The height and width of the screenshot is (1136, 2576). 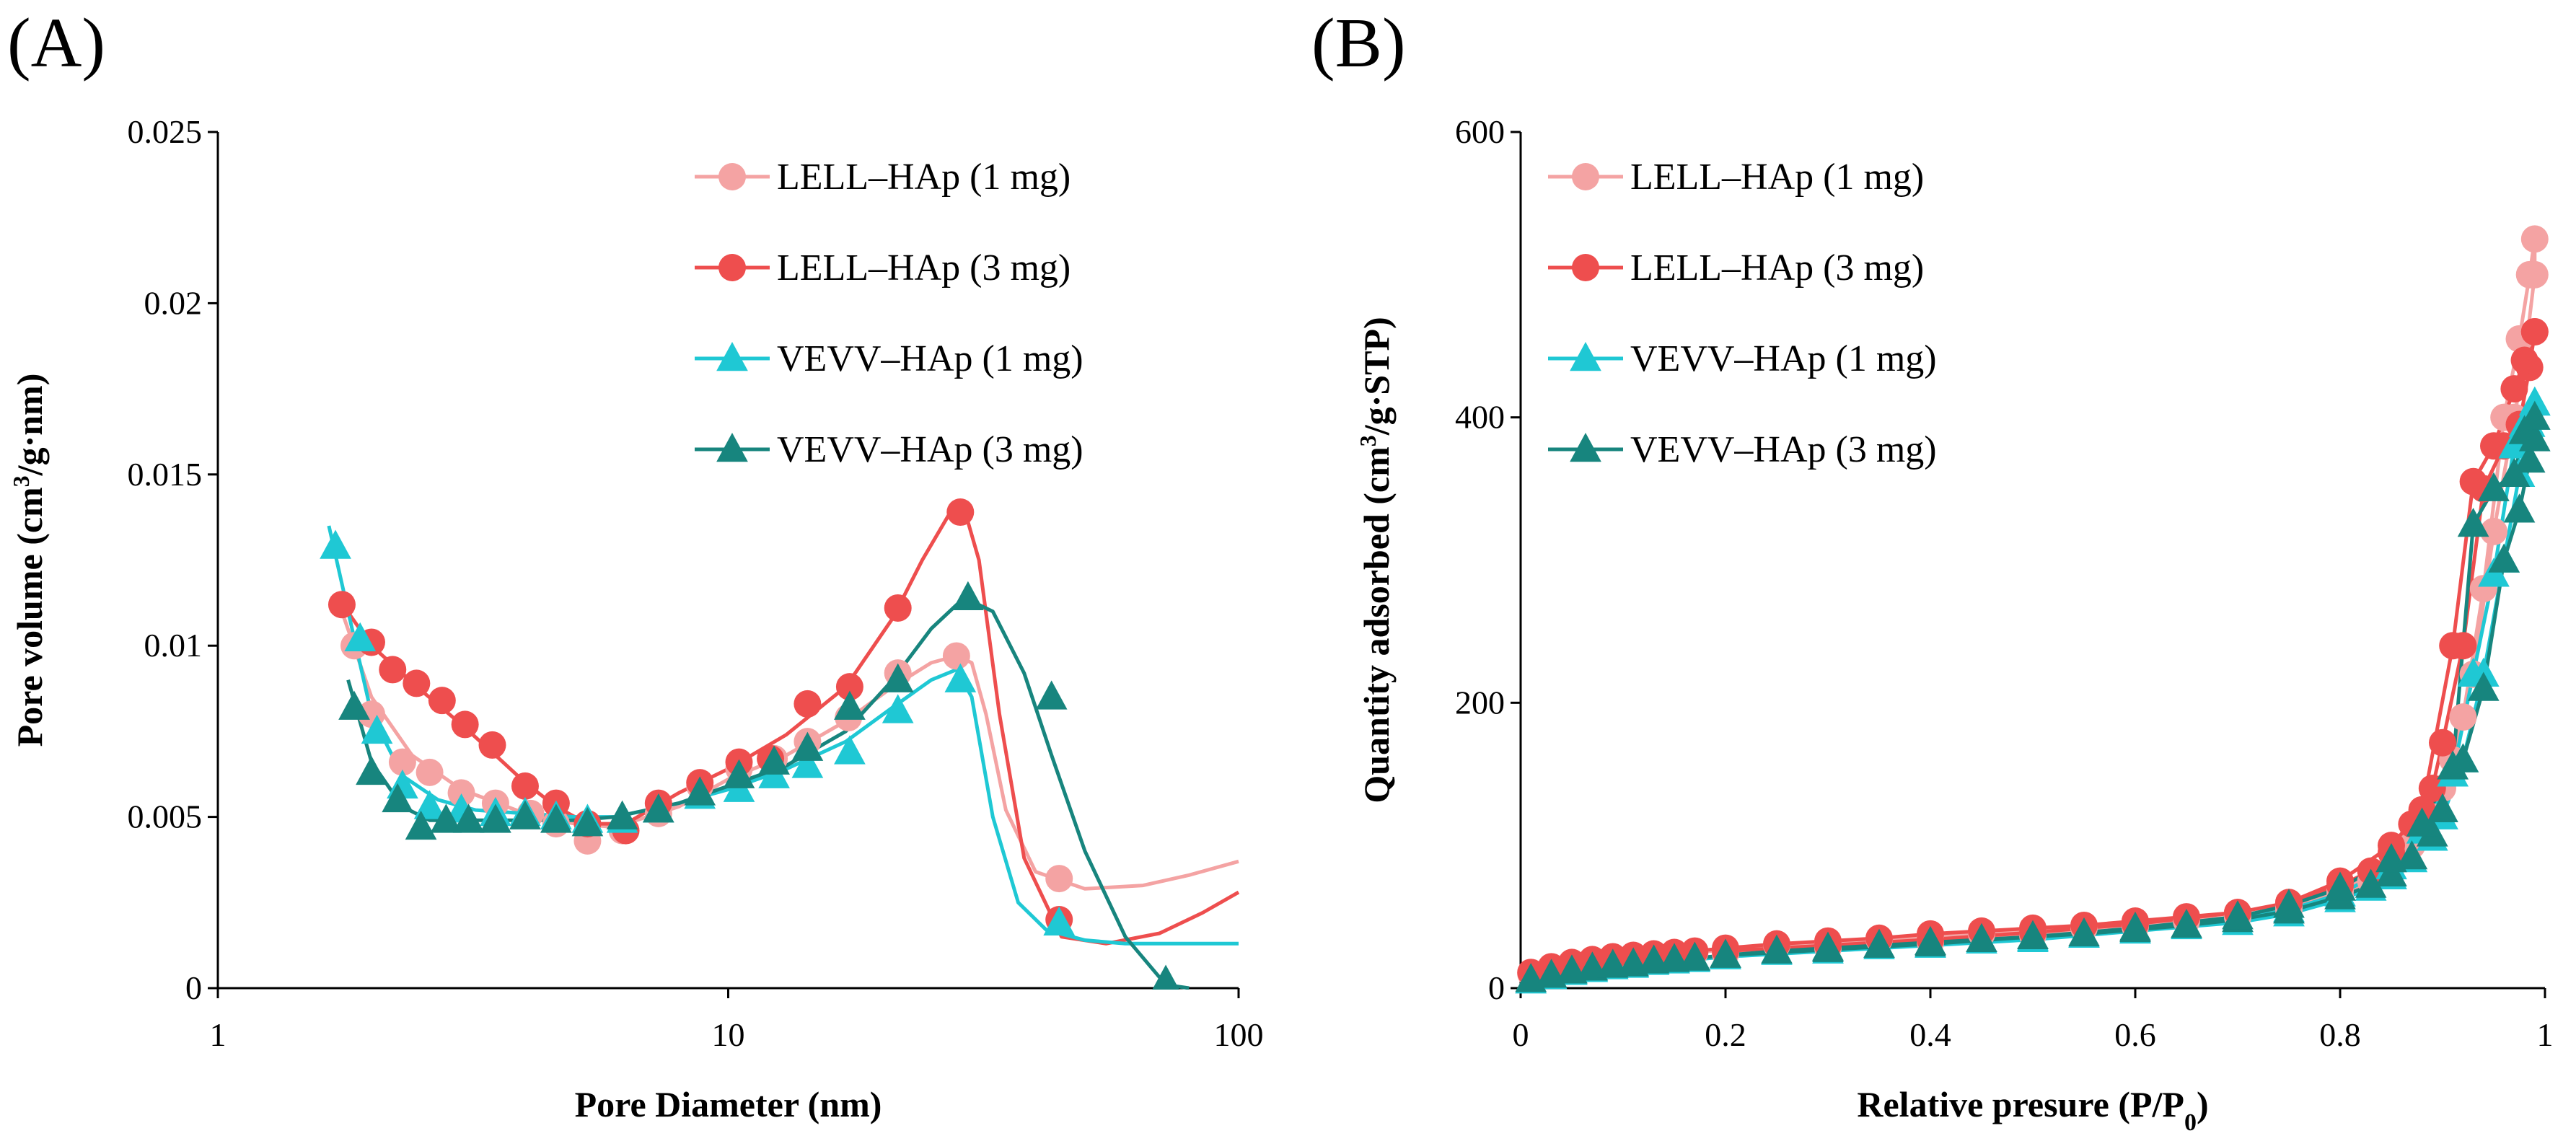 I want to click on panel-b-label: (B), so click(x=1358, y=43).